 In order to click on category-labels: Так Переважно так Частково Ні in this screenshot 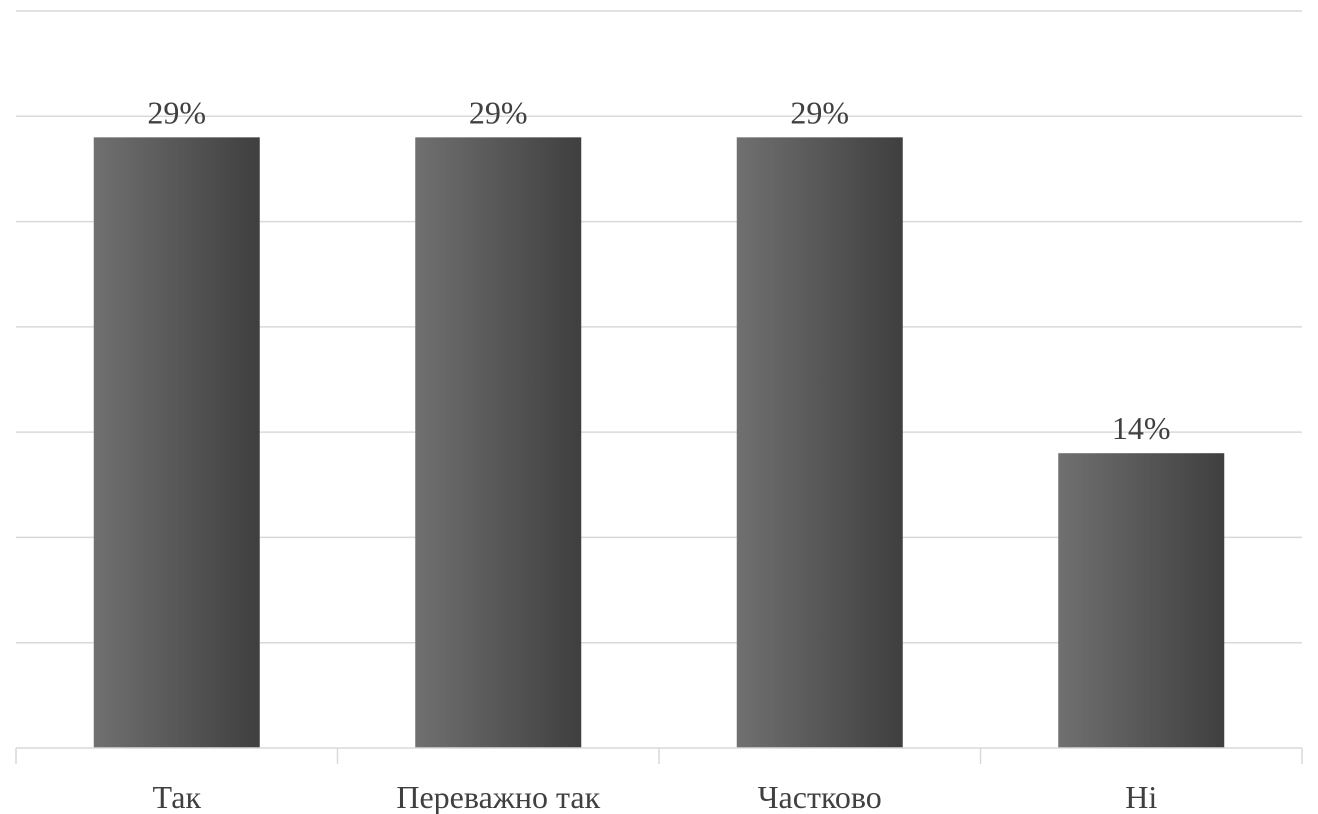, I will do `click(655, 796)`.